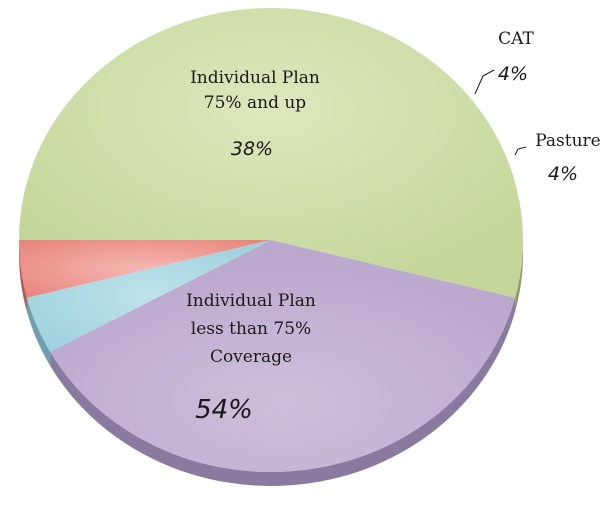 This screenshot has height=506, width=613. What do you see at coordinates (513, 74) in the screenshot?
I see `slice-value-label-2: 4%` at bounding box center [513, 74].